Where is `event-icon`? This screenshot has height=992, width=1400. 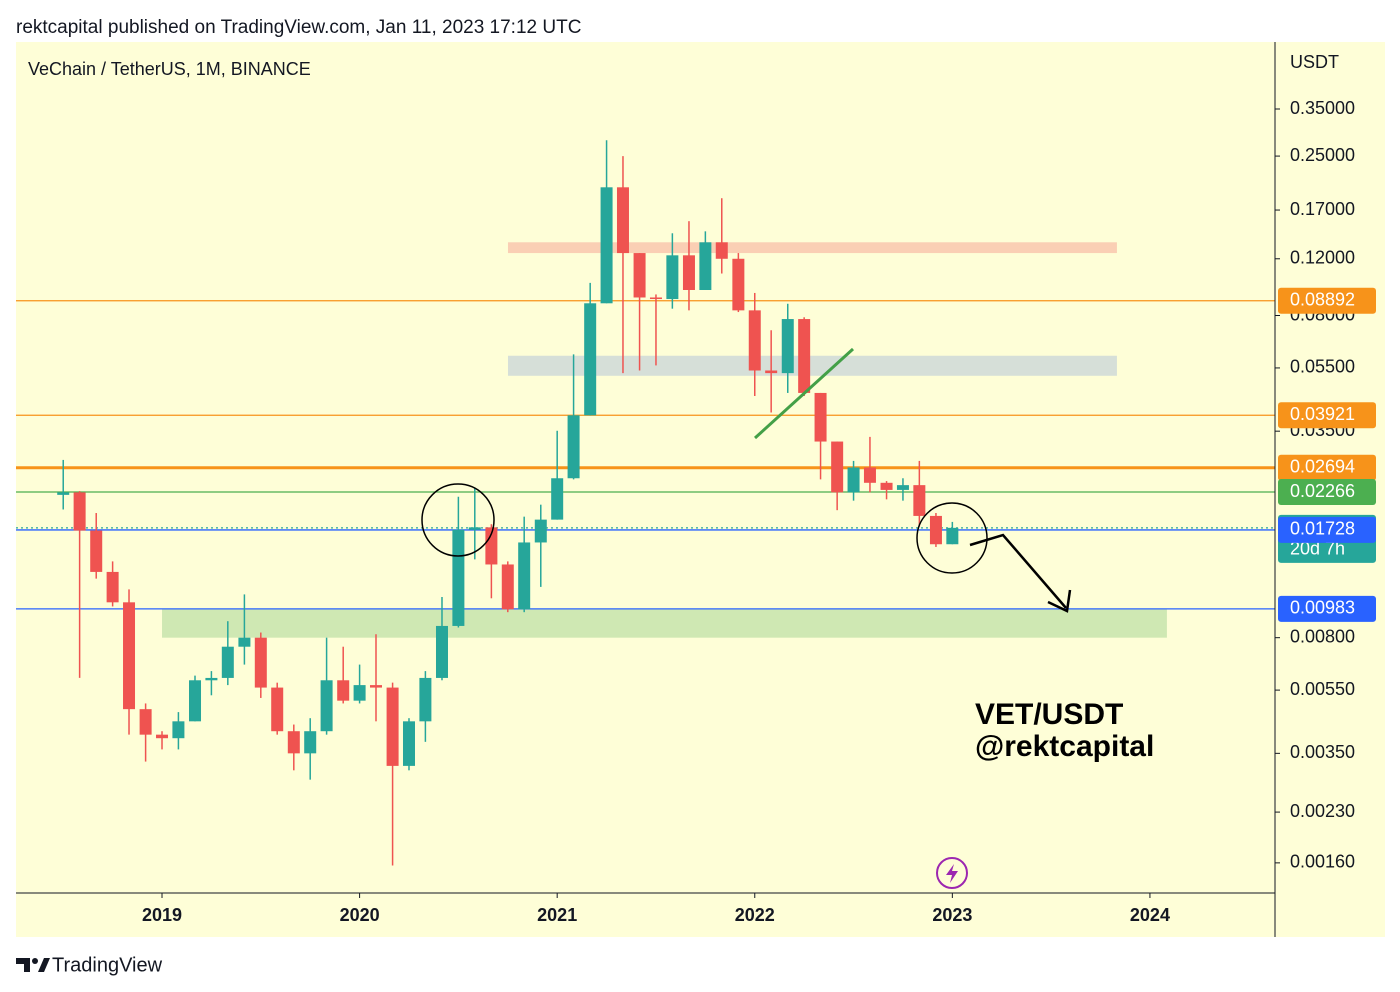
event-icon is located at coordinates (952, 873).